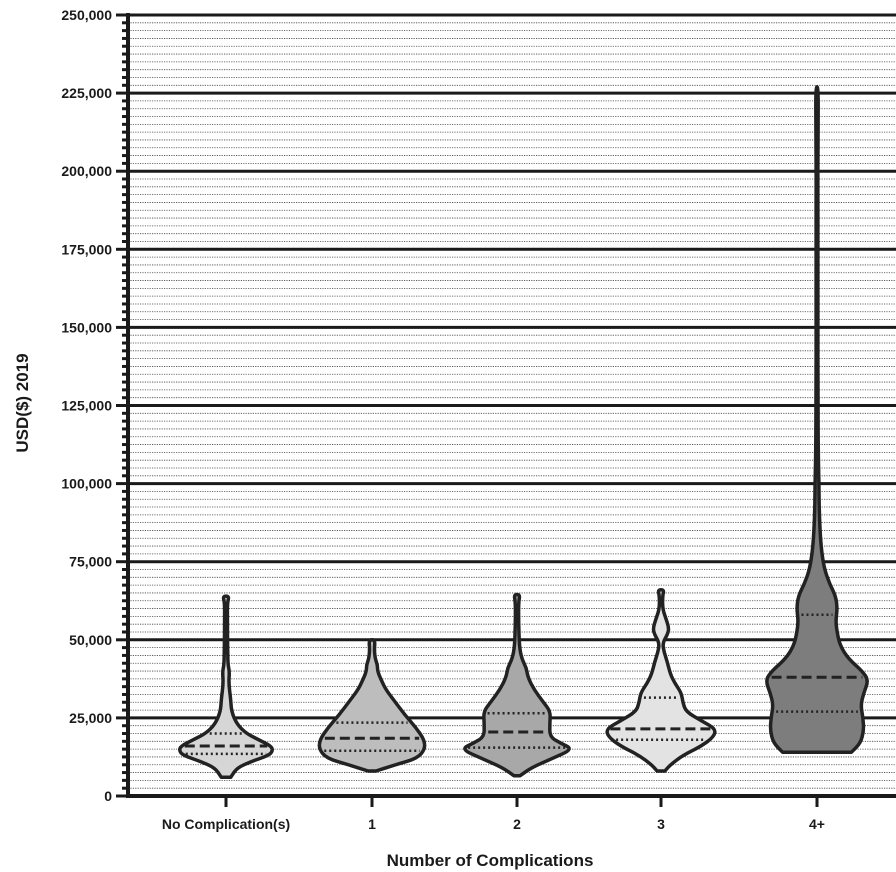 This screenshot has height=872, width=896. I want to click on y-tick-label: 250,000, so click(86, 15).